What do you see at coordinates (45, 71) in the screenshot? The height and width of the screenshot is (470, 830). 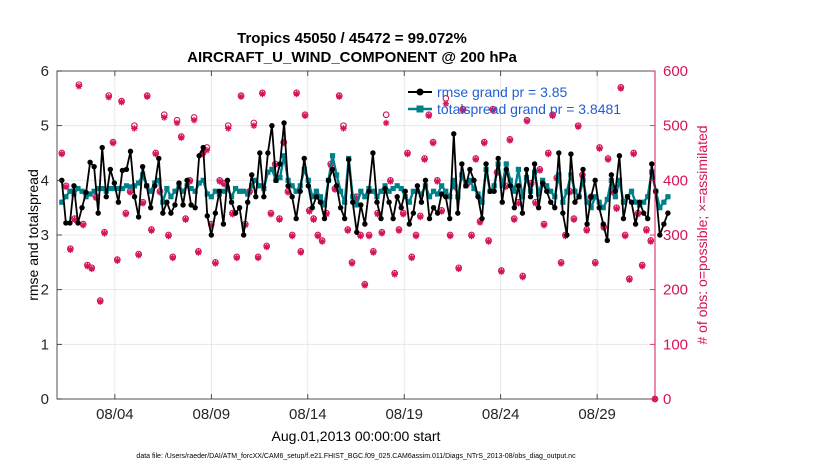 I see `y-left-tick-label: 6` at bounding box center [45, 71].